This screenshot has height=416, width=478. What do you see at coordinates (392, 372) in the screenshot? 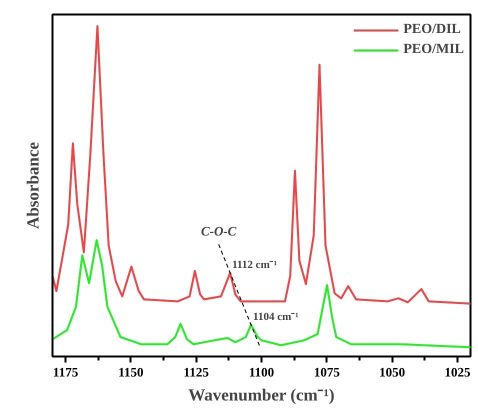
I see `x-tick-label: 1050` at bounding box center [392, 372].